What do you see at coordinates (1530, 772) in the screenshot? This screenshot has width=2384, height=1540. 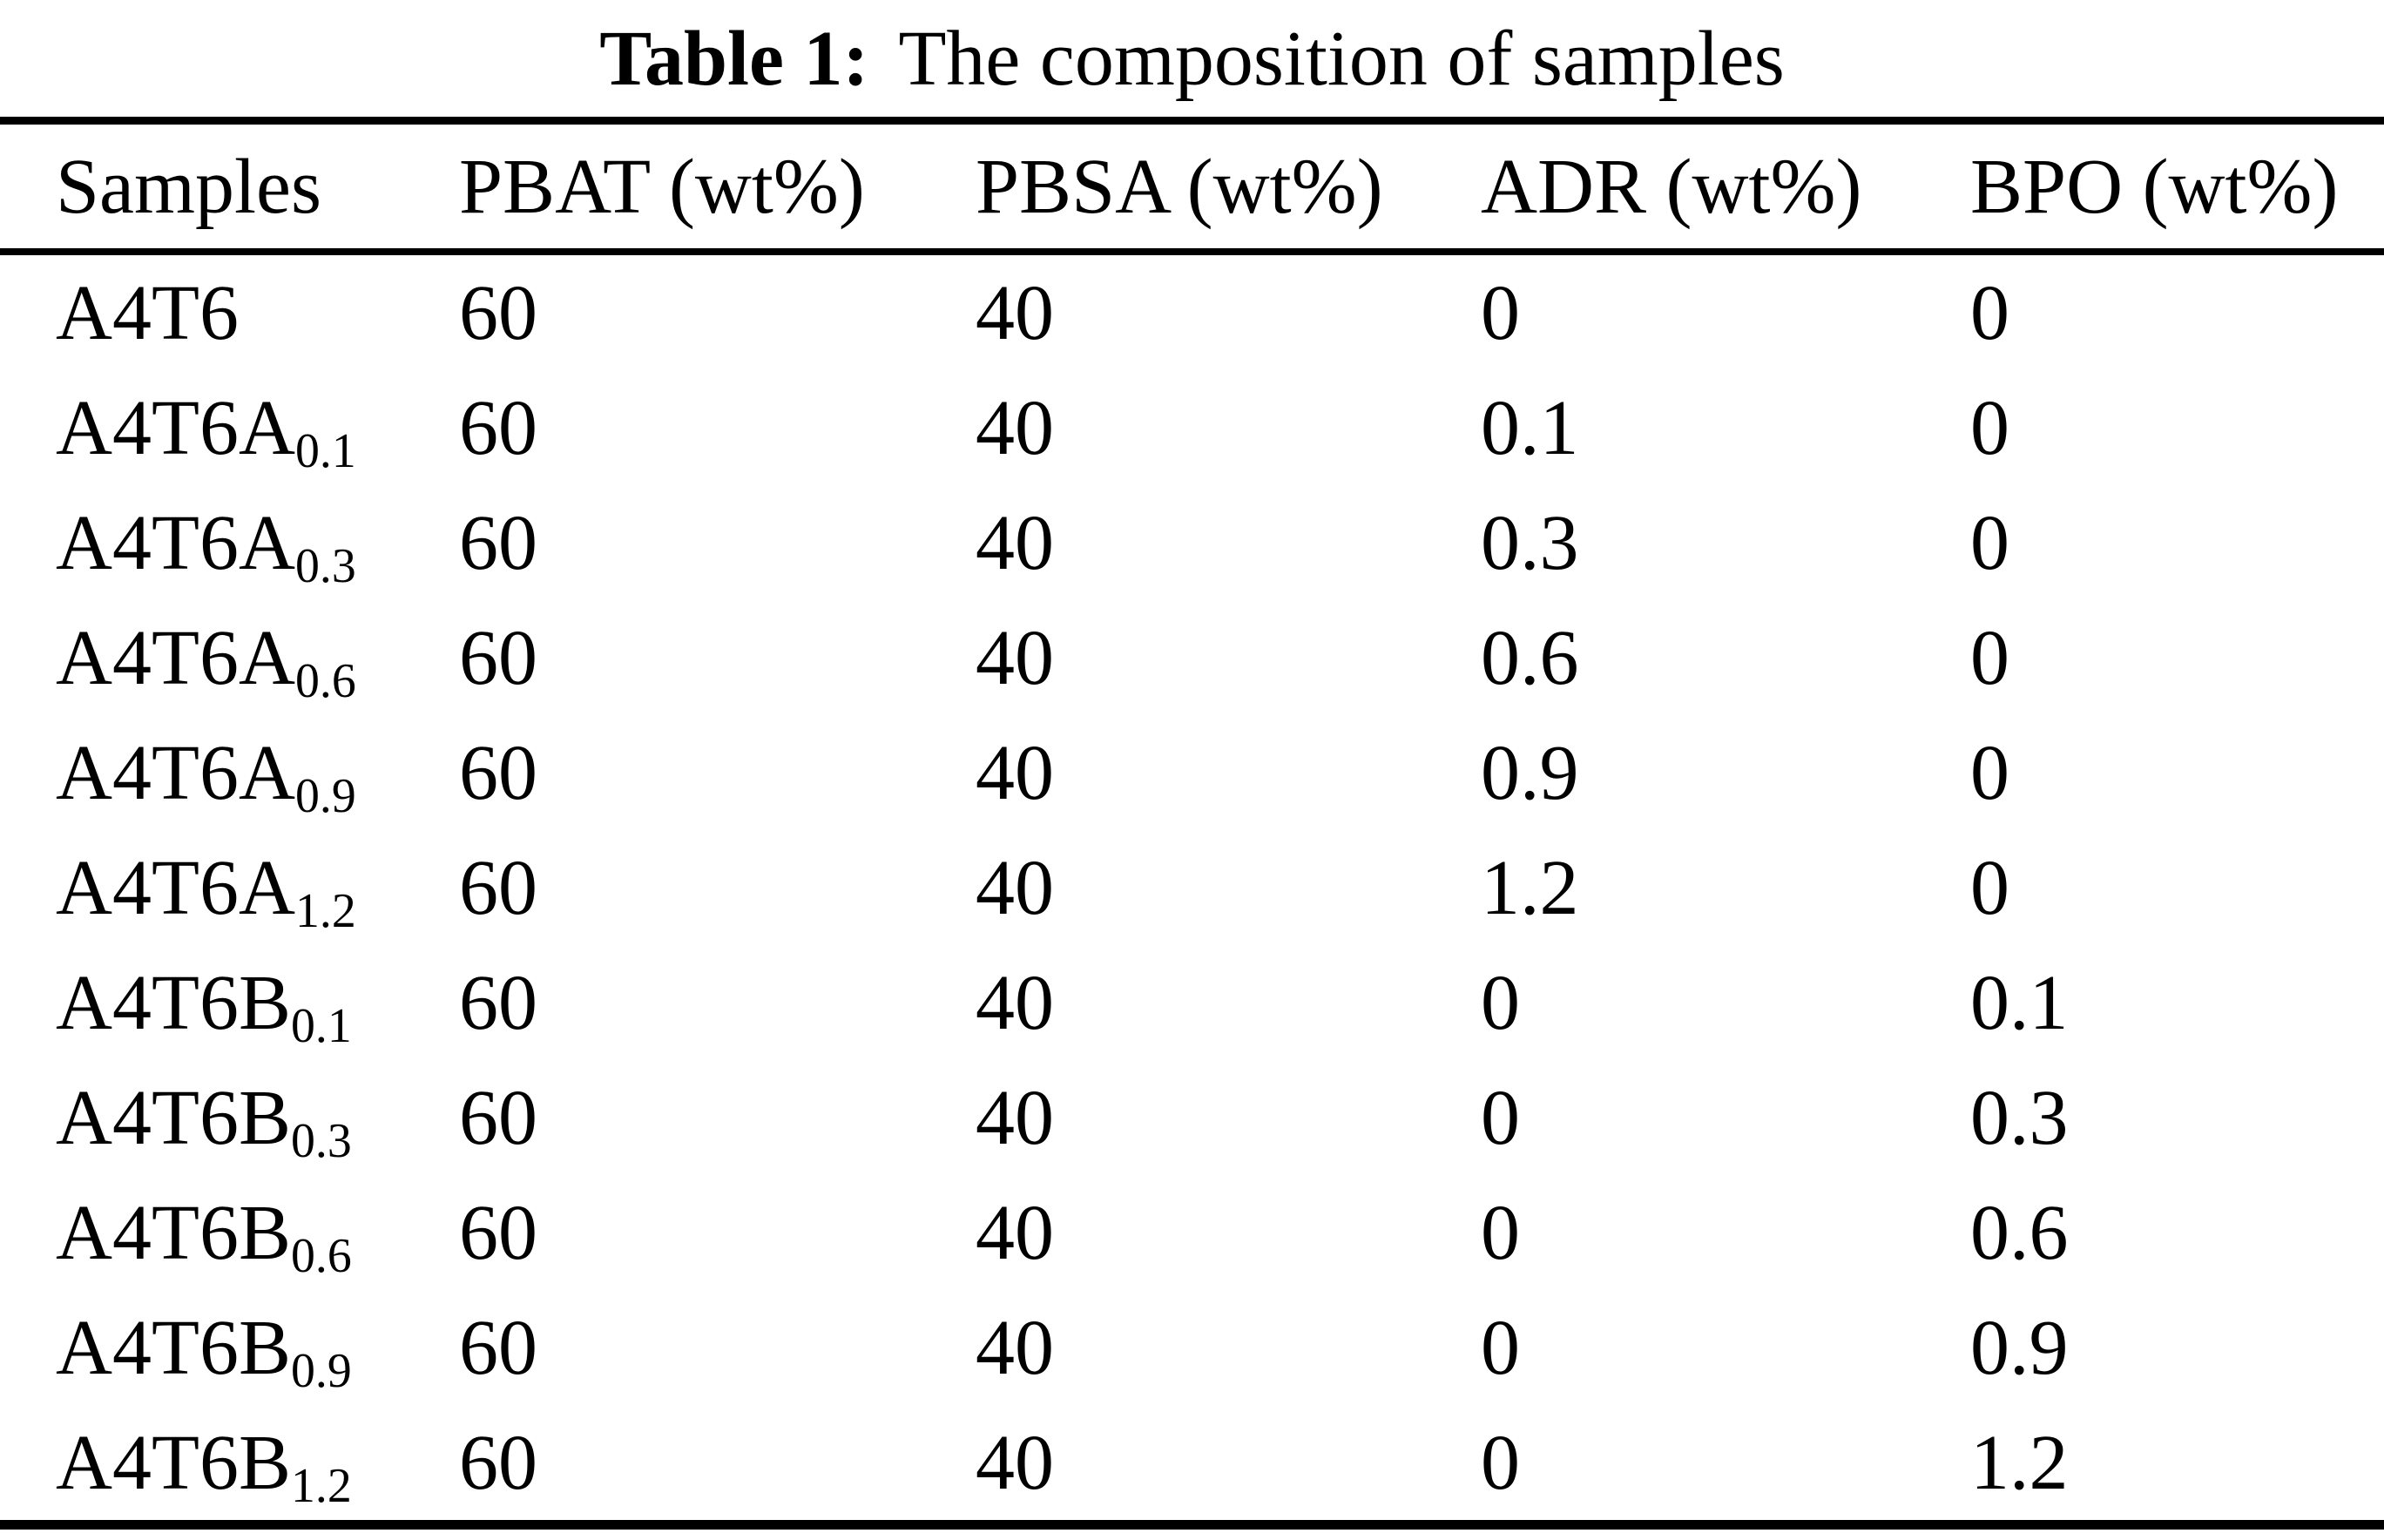 I see `adr-value: 0.9` at bounding box center [1530, 772].